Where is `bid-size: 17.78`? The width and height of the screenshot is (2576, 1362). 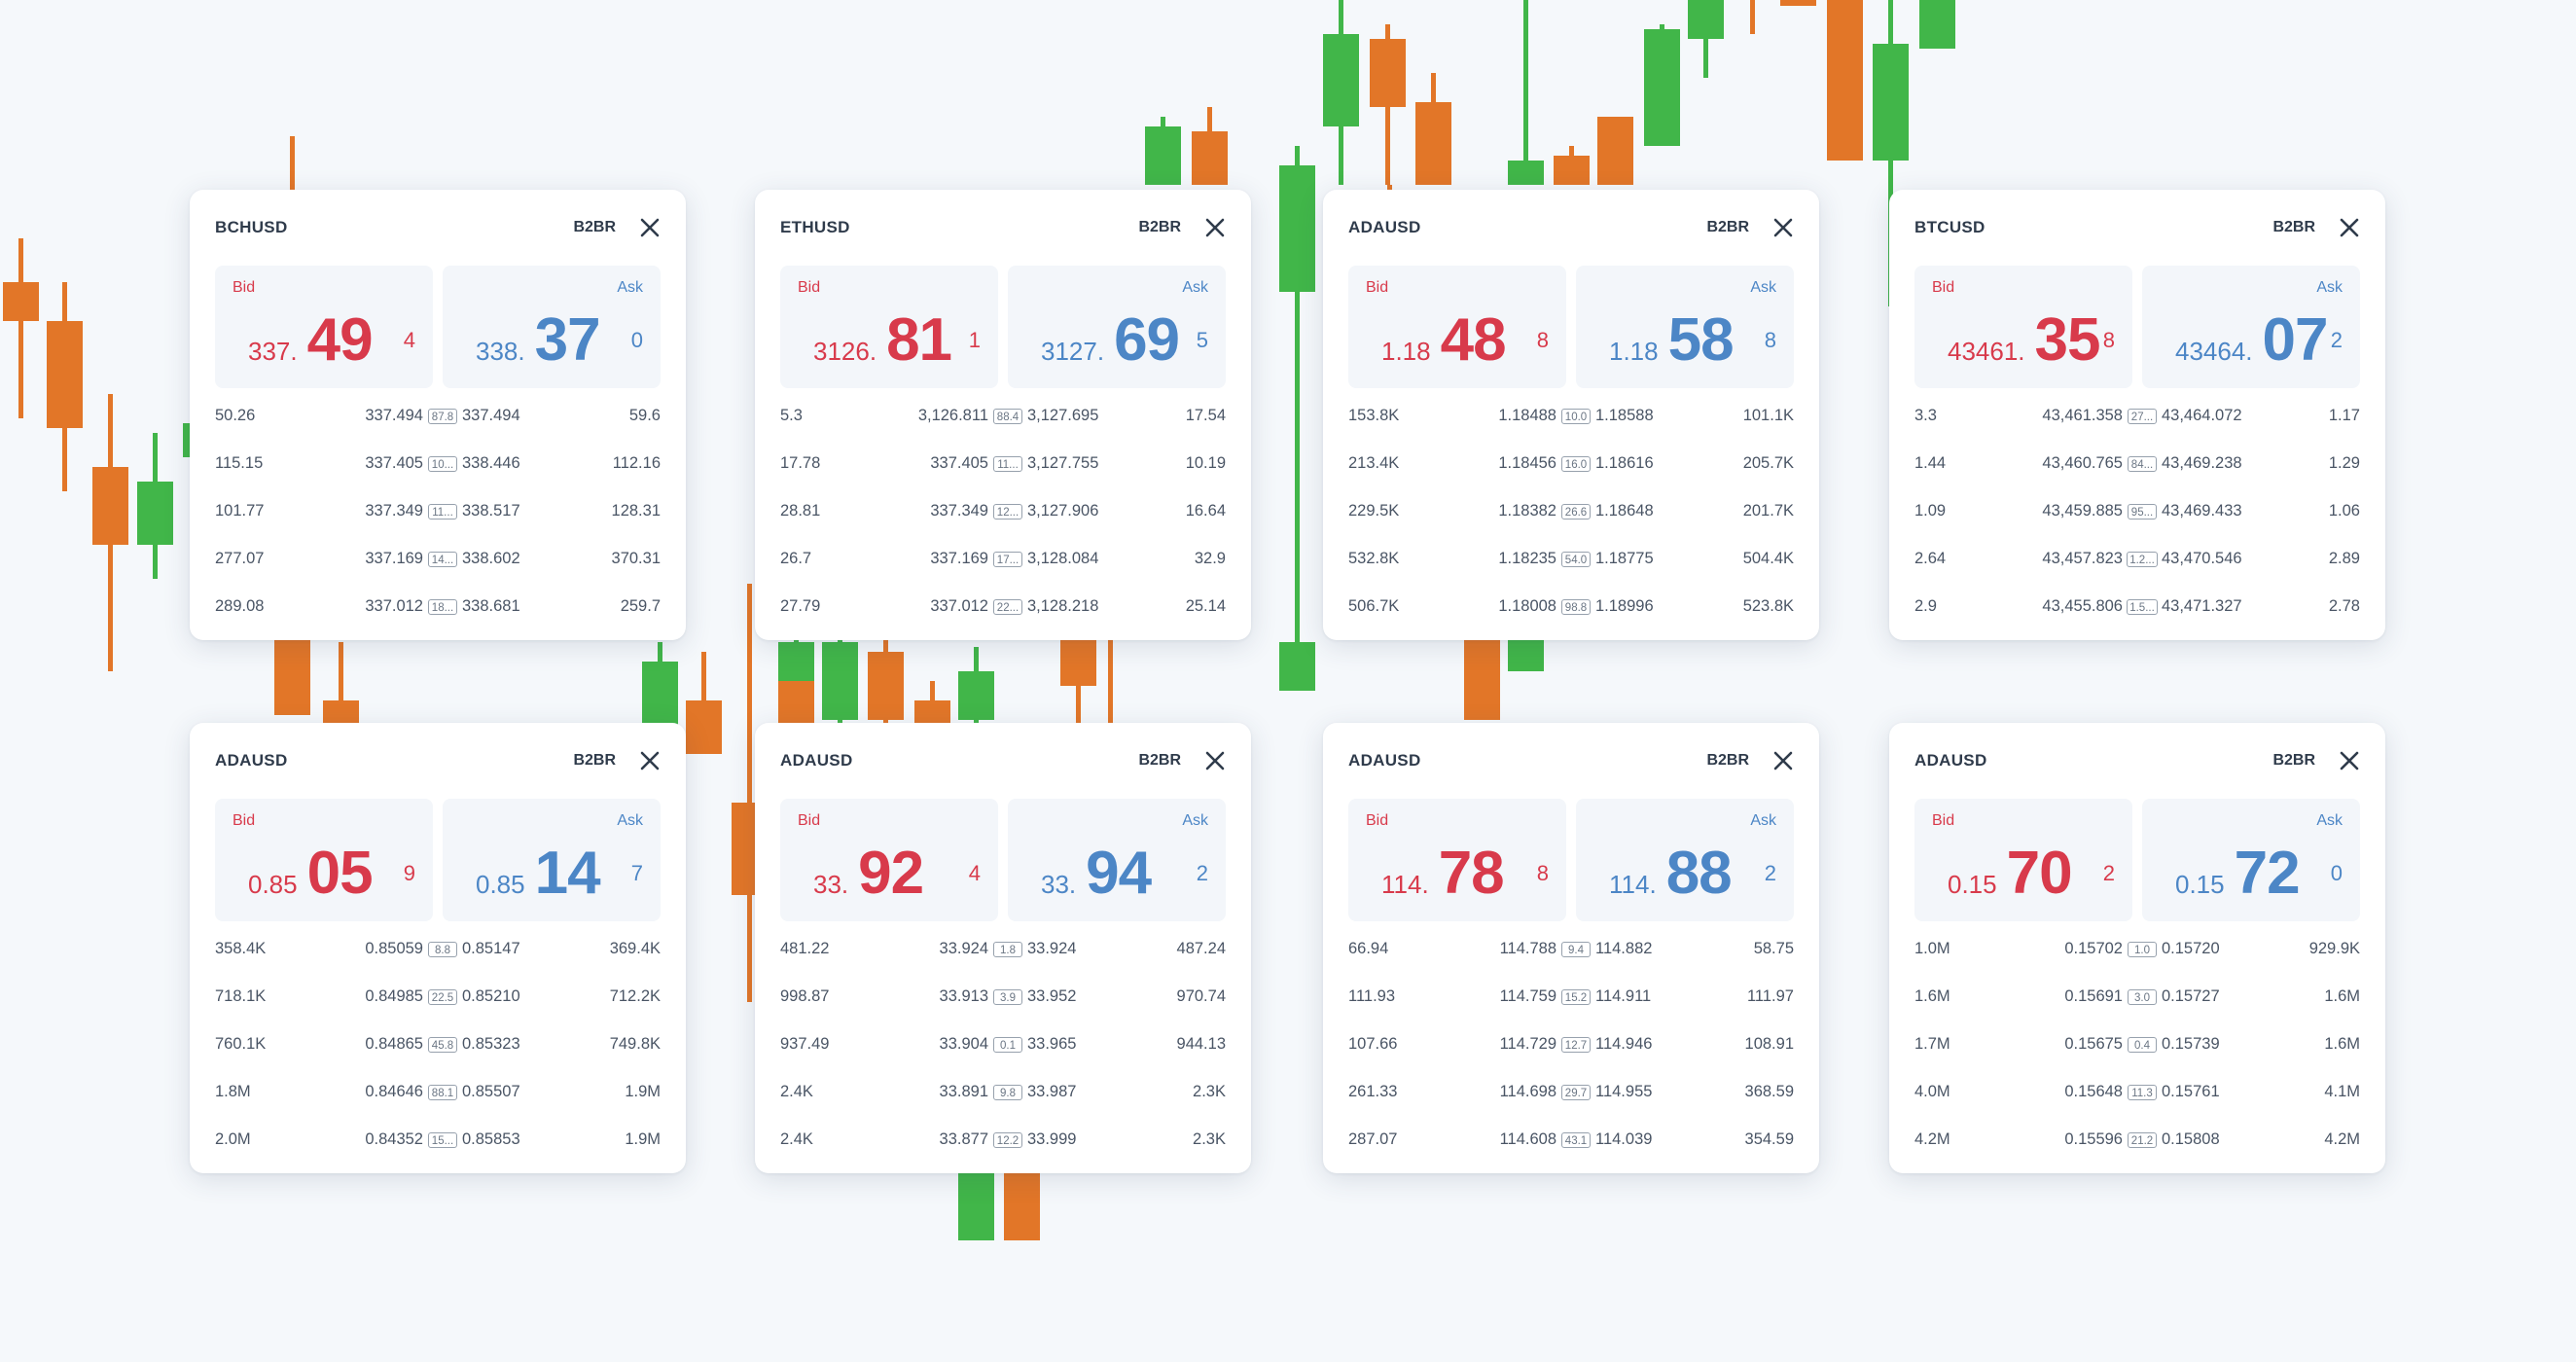 bid-size: 17.78 is located at coordinates (800, 463).